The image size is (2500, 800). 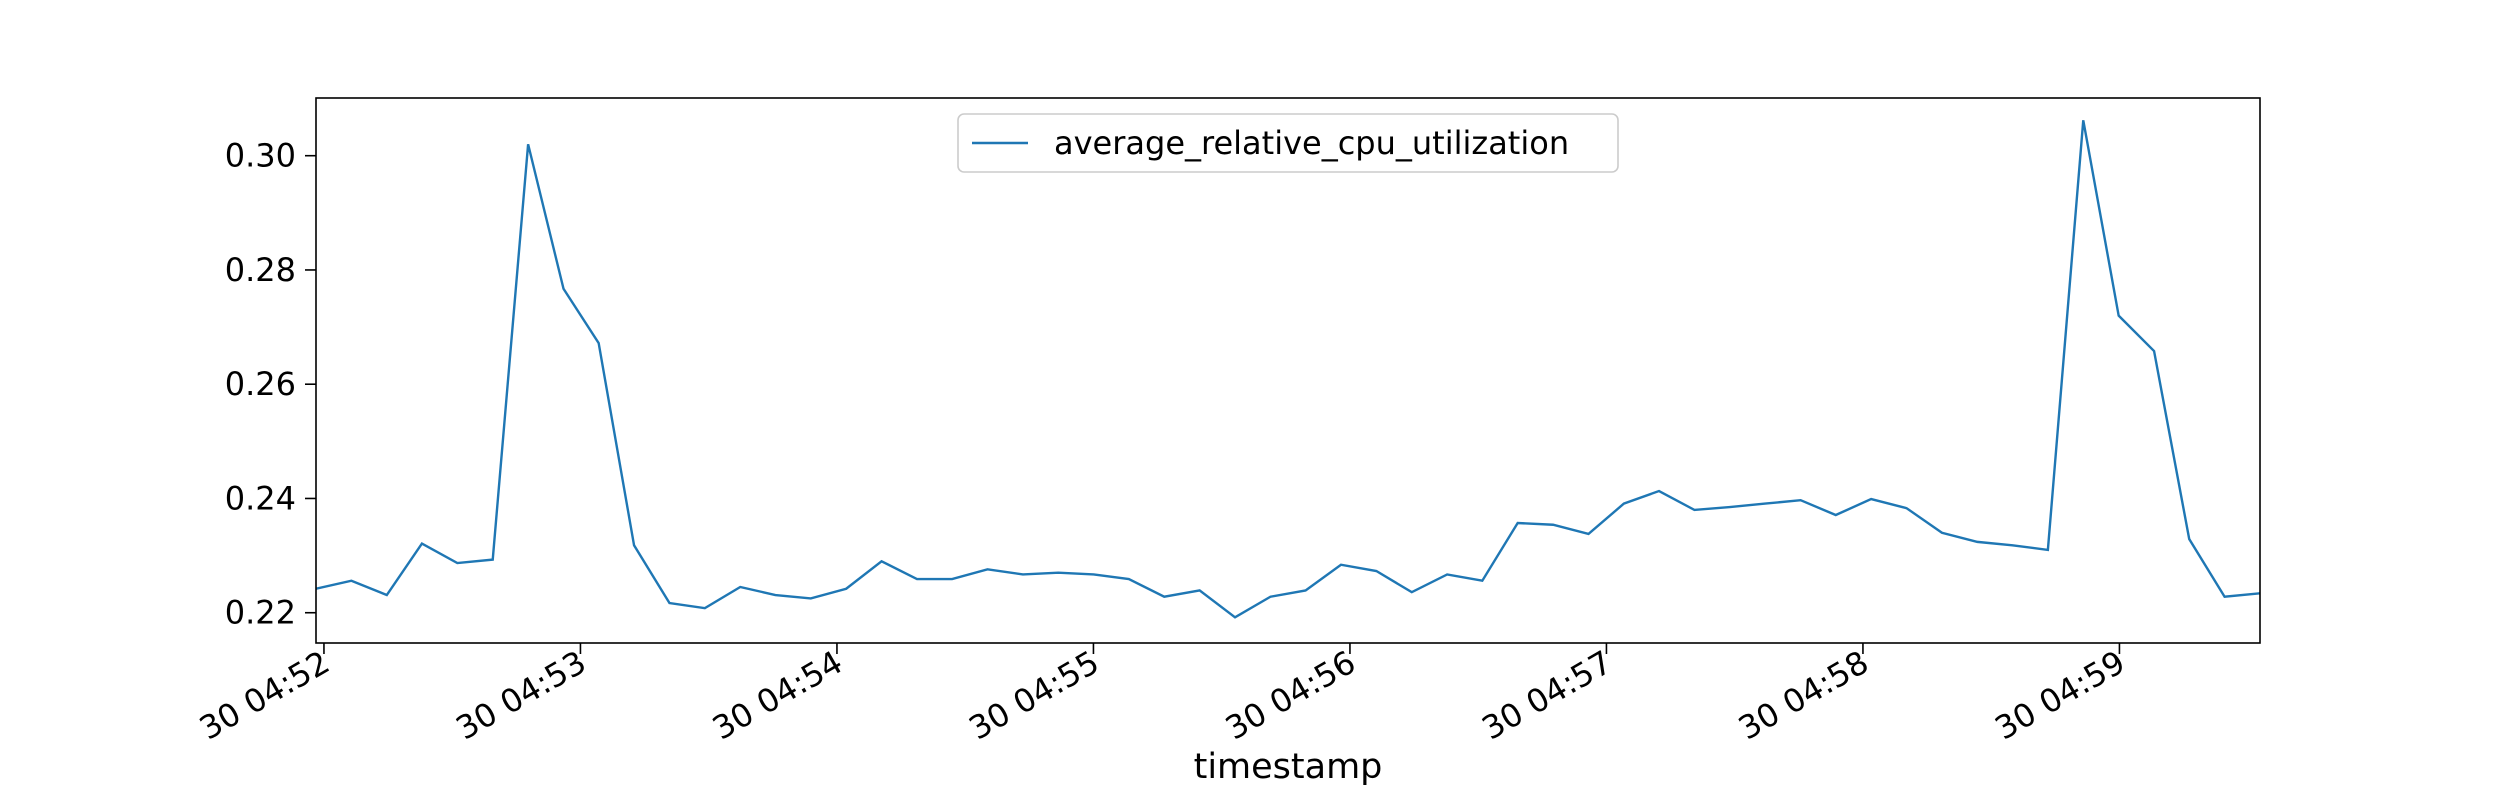 I want to click on y-tick-label: 0.28, so click(x=260, y=270).